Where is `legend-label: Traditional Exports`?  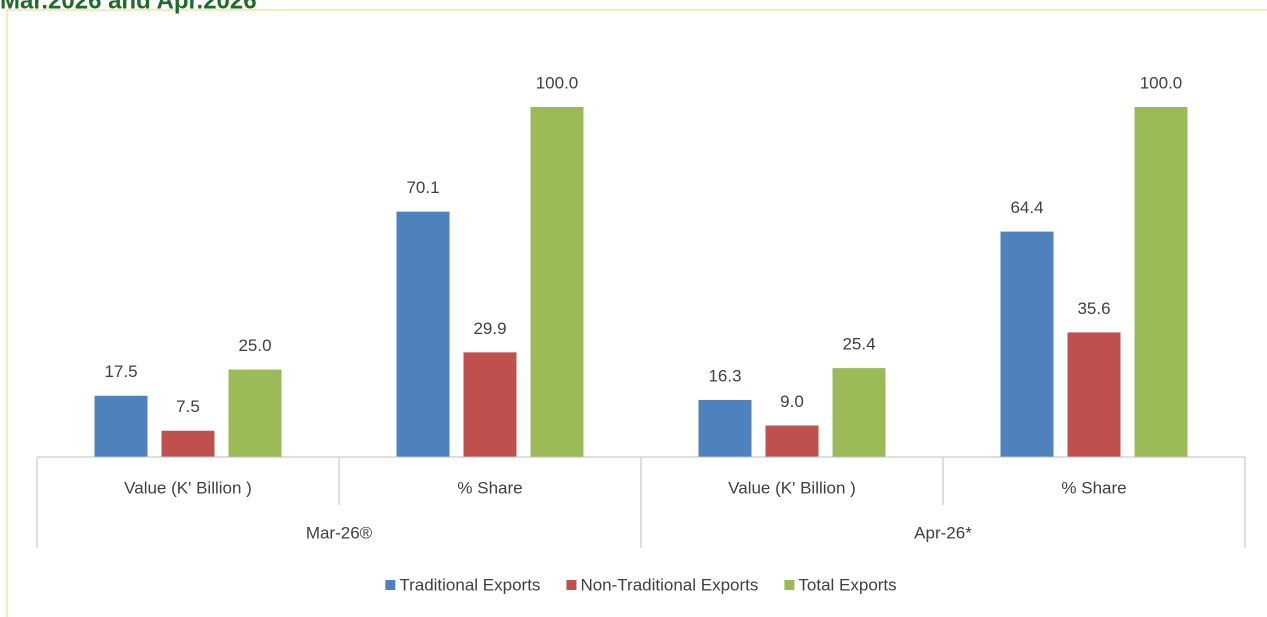 legend-label: Traditional Exports is located at coordinates (469, 584).